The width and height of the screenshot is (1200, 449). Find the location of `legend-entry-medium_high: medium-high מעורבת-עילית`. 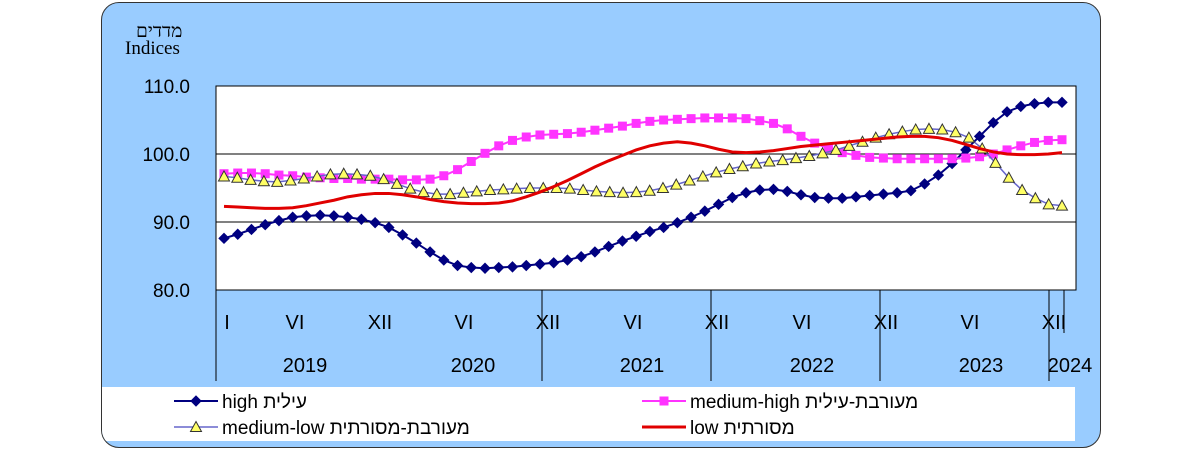

legend-entry-medium_high: medium-high מעורבת-עילית is located at coordinates (780, 402).